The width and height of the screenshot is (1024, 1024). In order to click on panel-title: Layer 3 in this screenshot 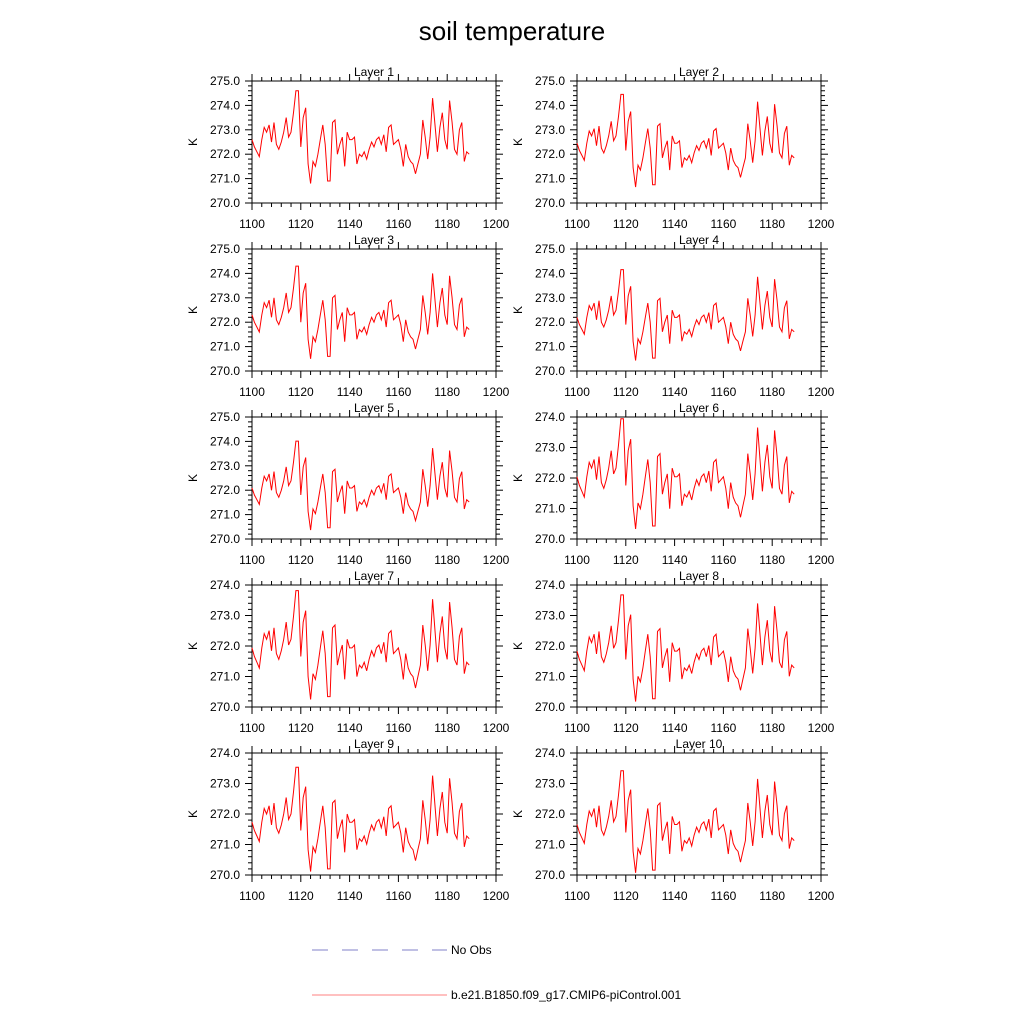, I will do `click(374, 240)`.